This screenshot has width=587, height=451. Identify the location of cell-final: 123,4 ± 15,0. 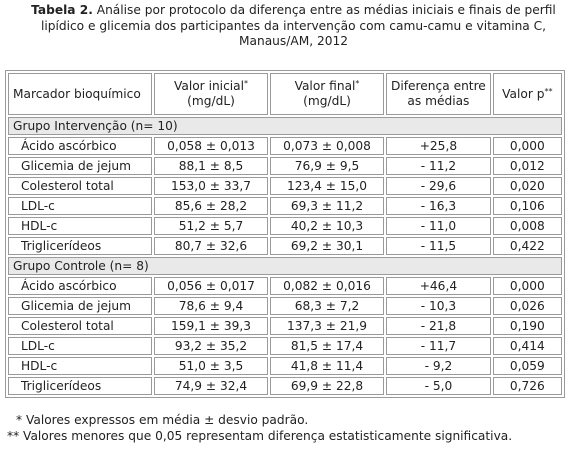
(327, 186).